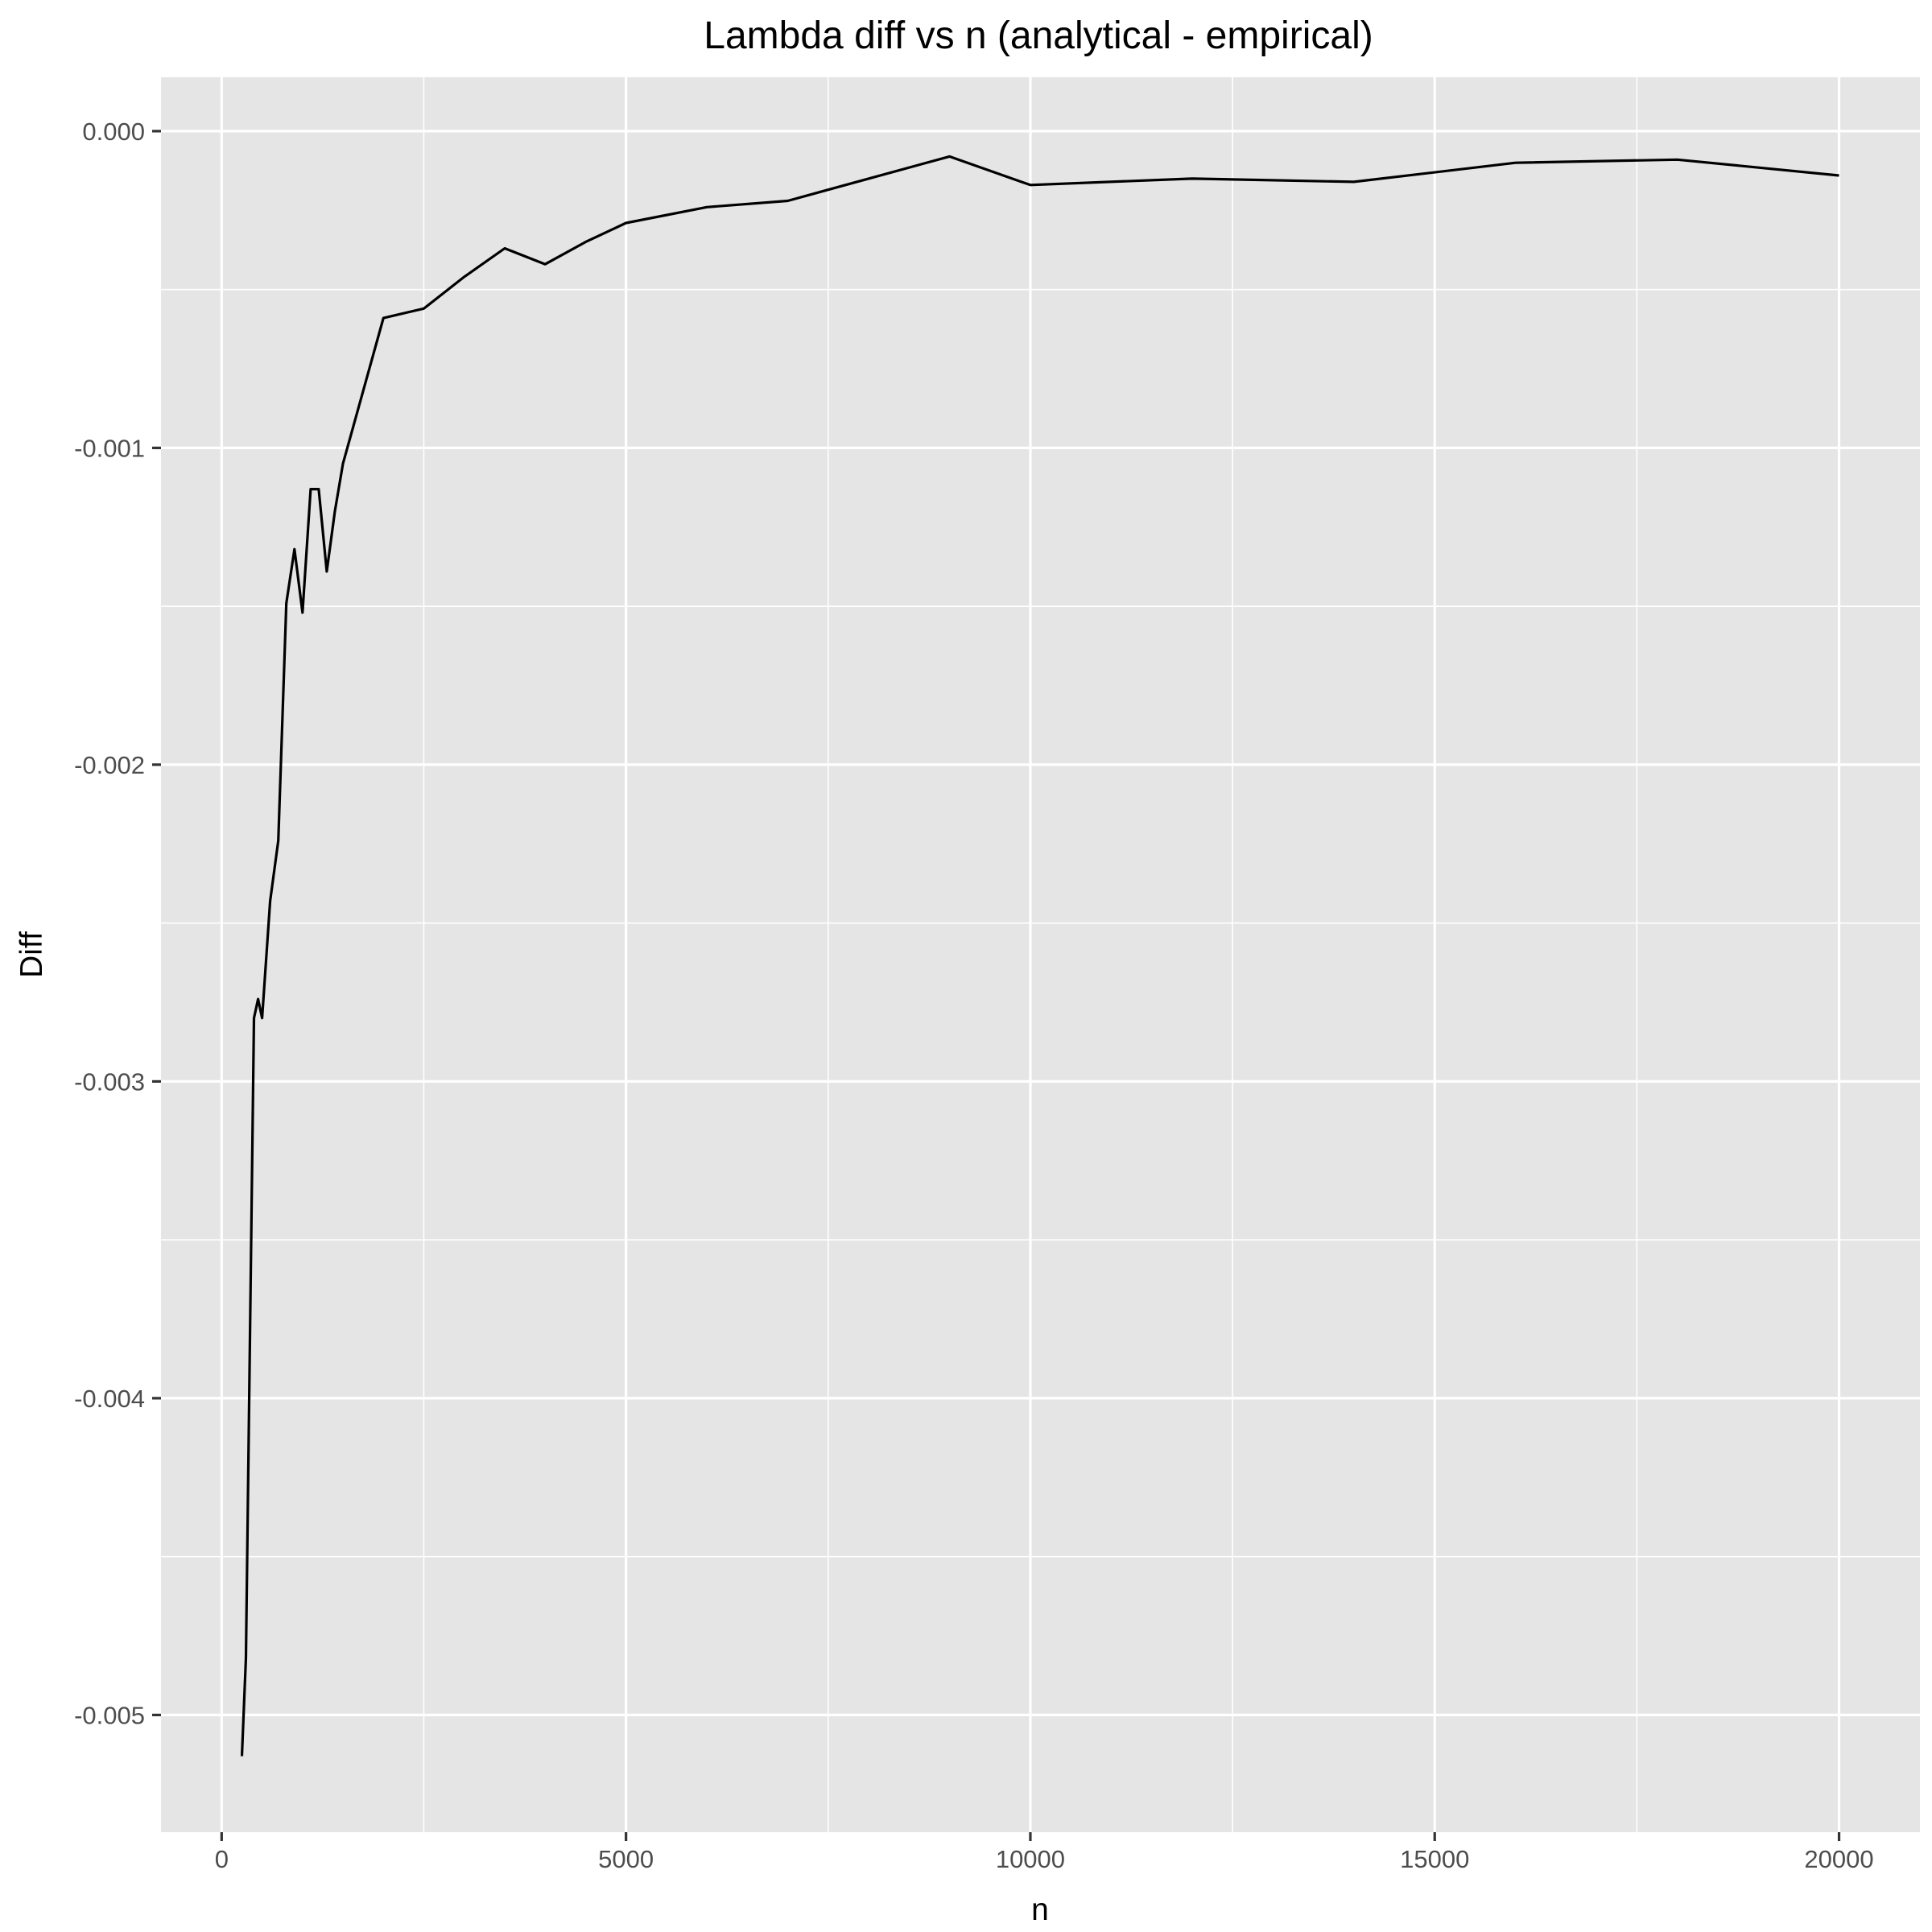  Describe the element at coordinates (626, 1859) in the screenshot. I see `x-tick-label: 5000` at that location.